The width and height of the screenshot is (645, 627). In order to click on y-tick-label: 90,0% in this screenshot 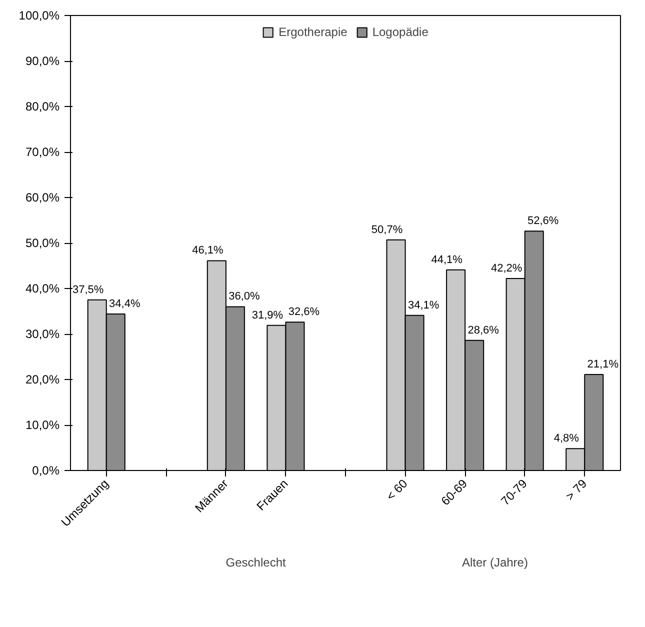, I will do `click(42, 61)`.